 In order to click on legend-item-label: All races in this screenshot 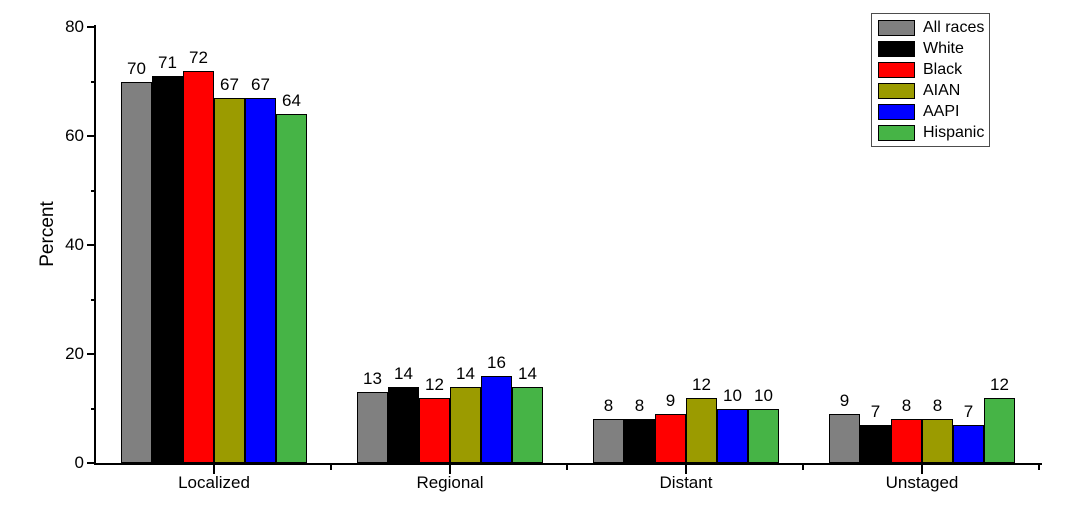, I will do `click(954, 27)`.